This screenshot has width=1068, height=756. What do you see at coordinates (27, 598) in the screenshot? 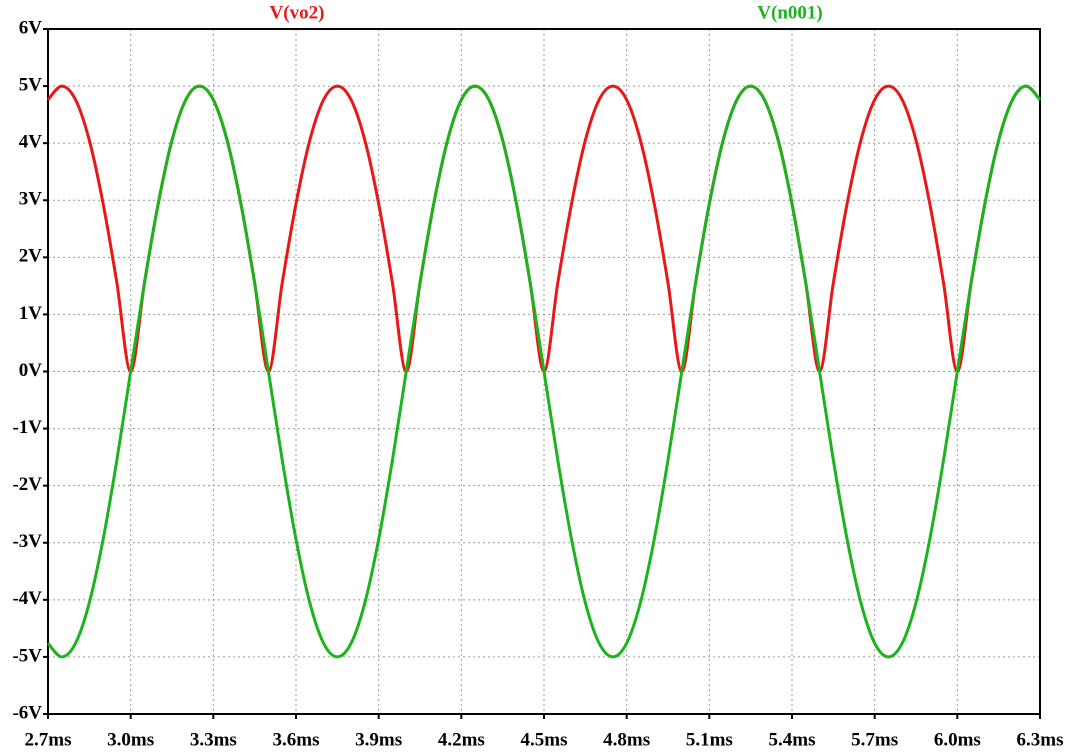
I see `y-tick-label: -4V` at bounding box center [27, 598].